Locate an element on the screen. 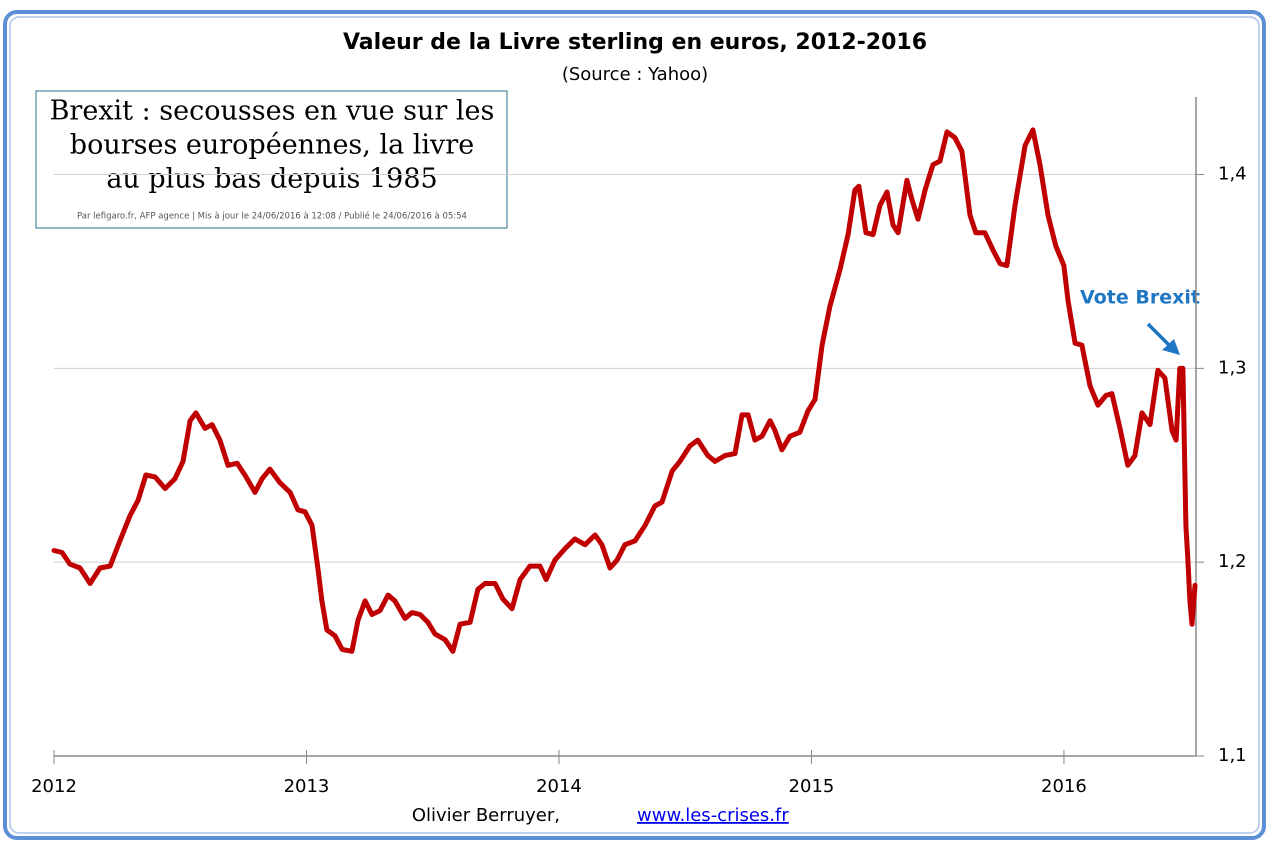  inset-headline: bourses européennes, la livre is located at coordinates (272, 145).